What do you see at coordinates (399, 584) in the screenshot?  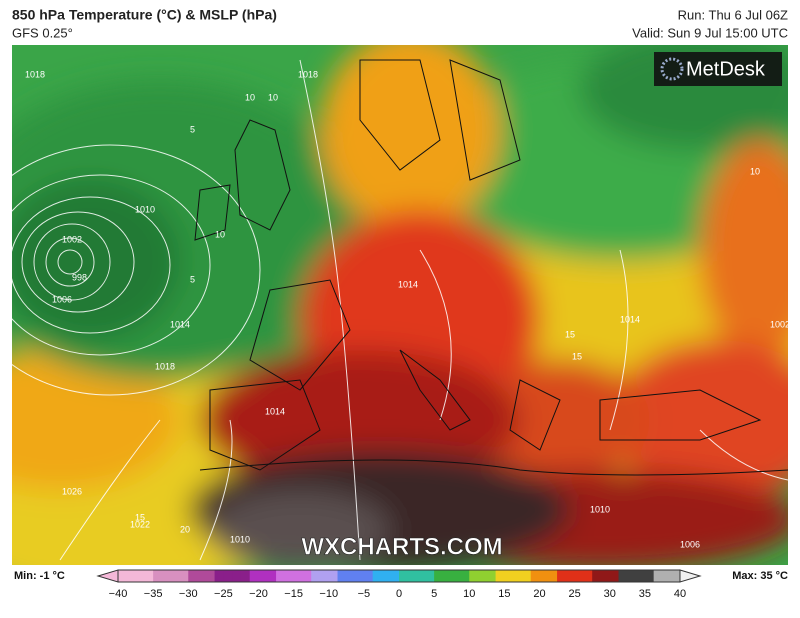 I see `colorbar: −40 −35 −30 −25 −20 −15 −10 −5 0 5 10 15 20 25 30 35 40` at bounding box center [399, 584].